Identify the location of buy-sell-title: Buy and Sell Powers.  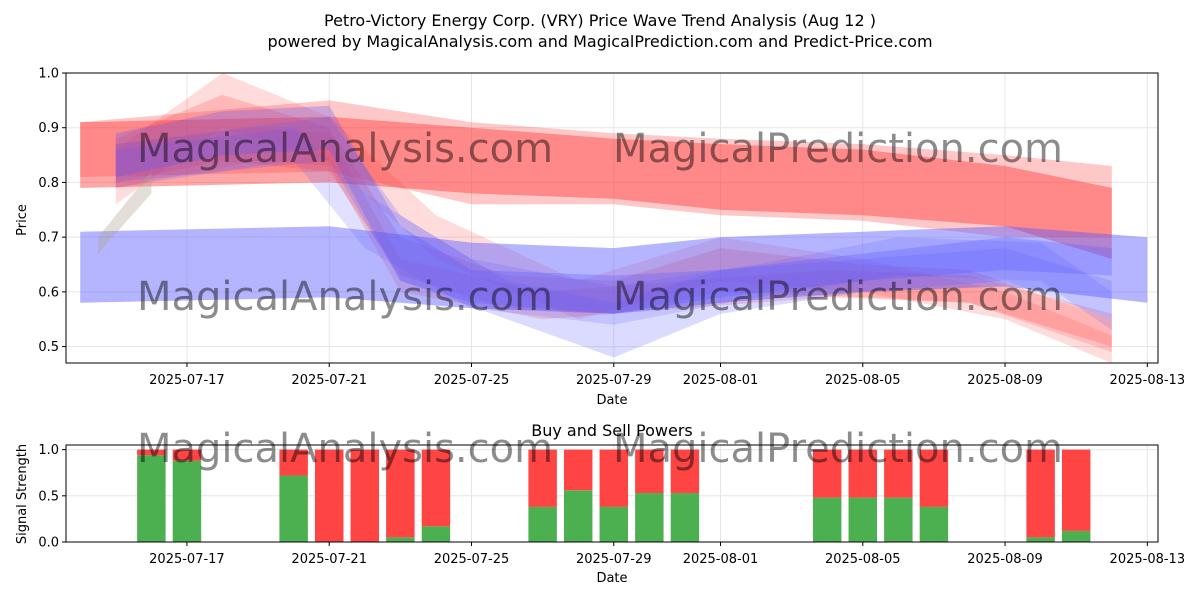
(612, 430).